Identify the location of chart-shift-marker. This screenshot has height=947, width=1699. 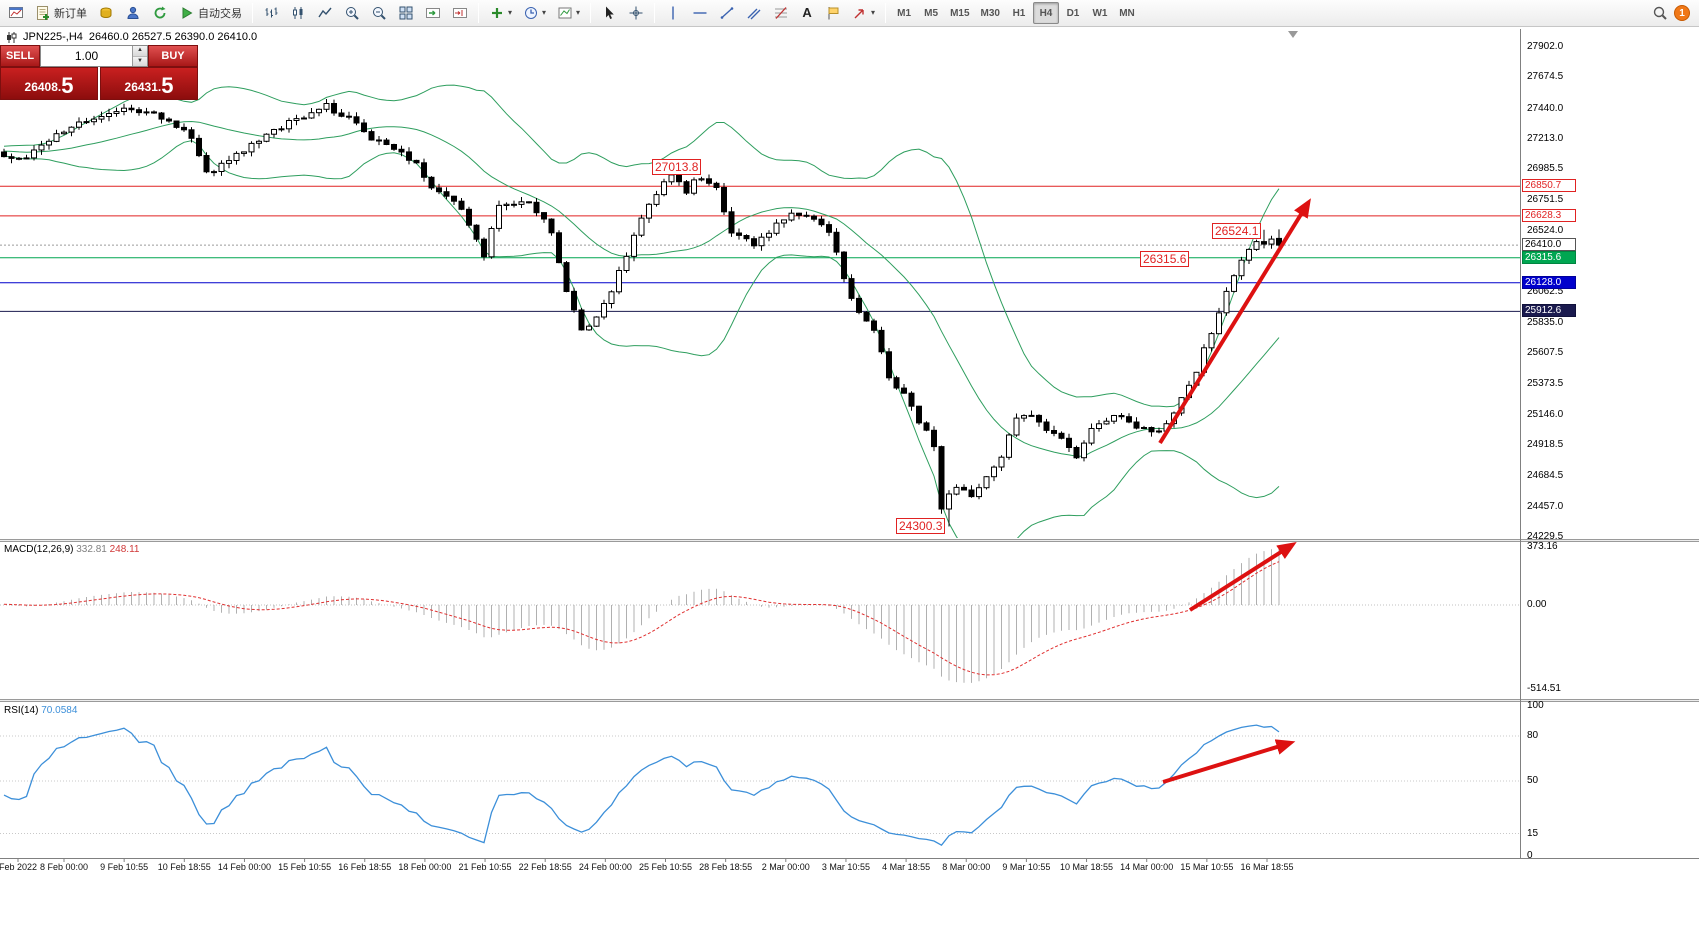
(1293, 34).